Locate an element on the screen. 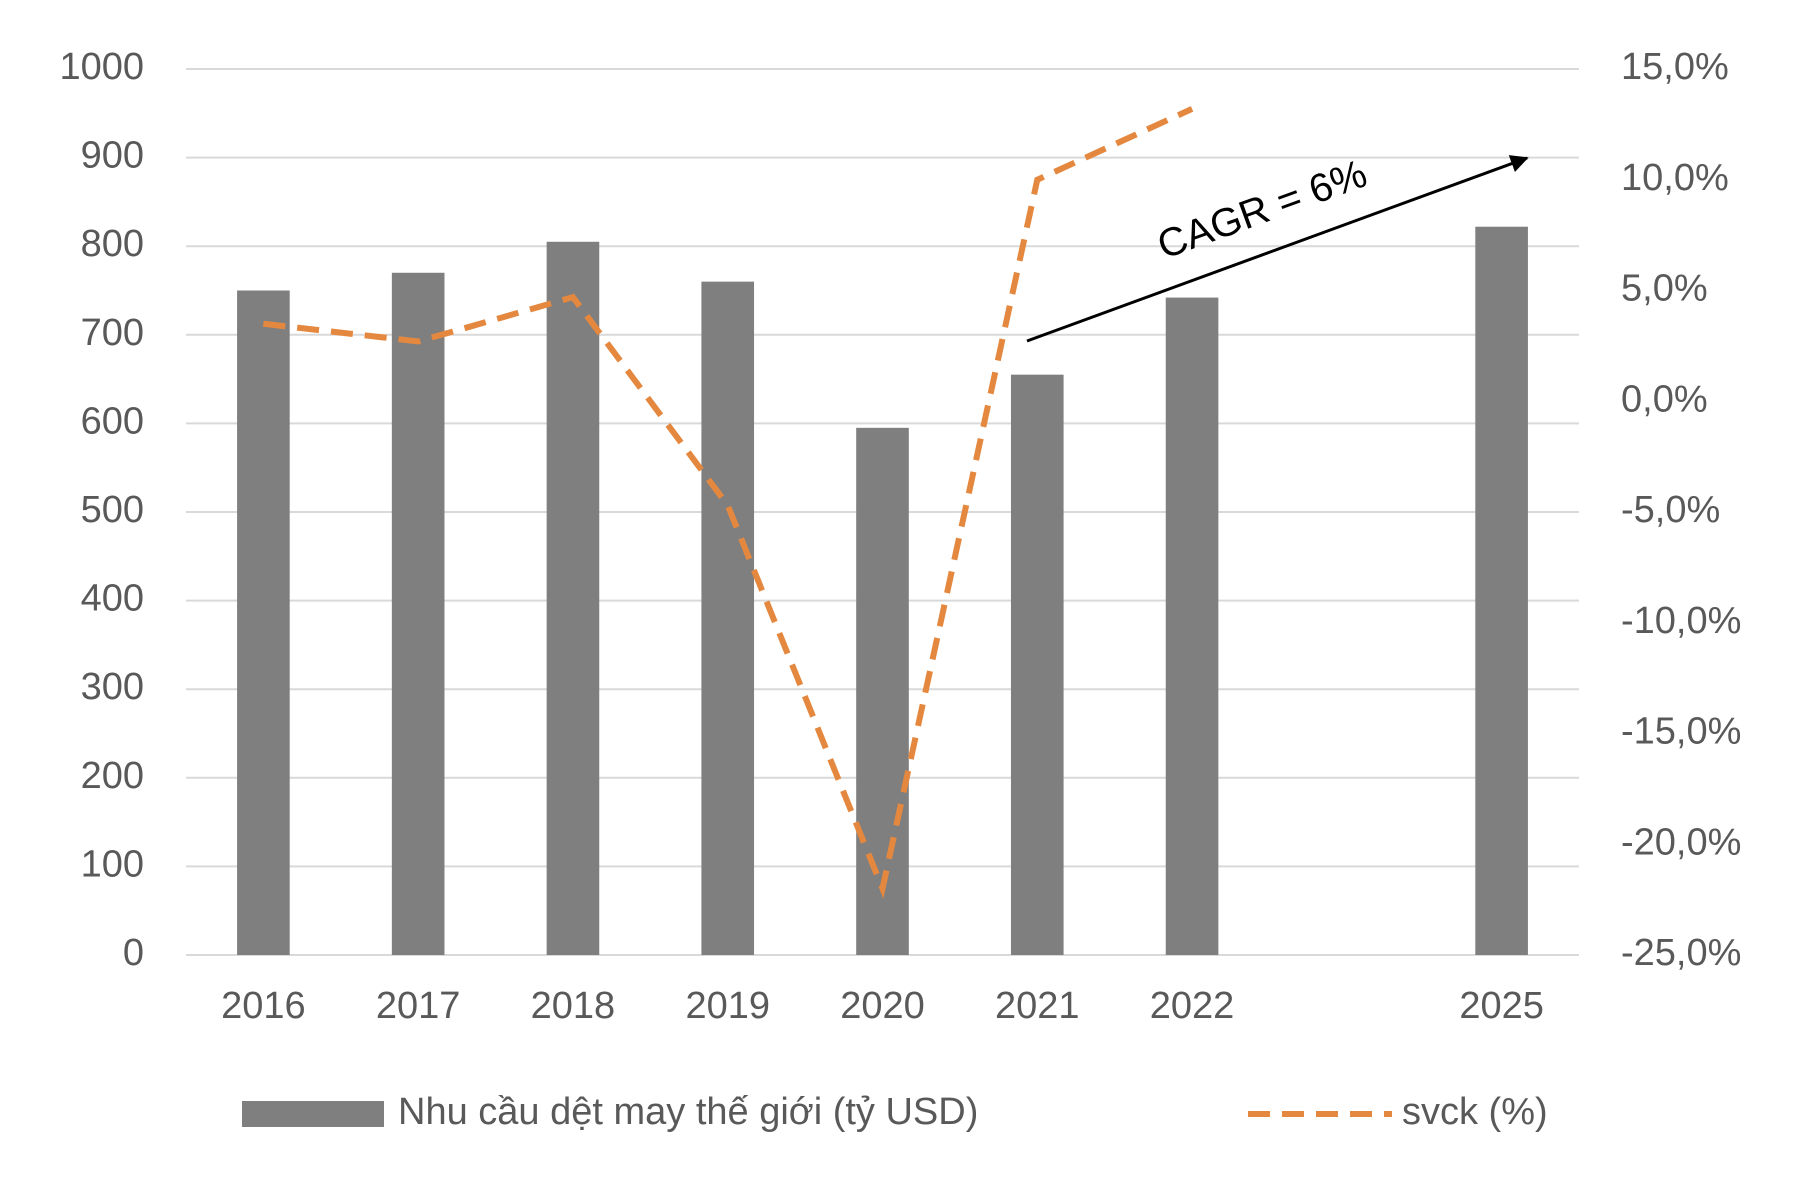  y-tick-label: 100 is located at coordinates (112, 864).